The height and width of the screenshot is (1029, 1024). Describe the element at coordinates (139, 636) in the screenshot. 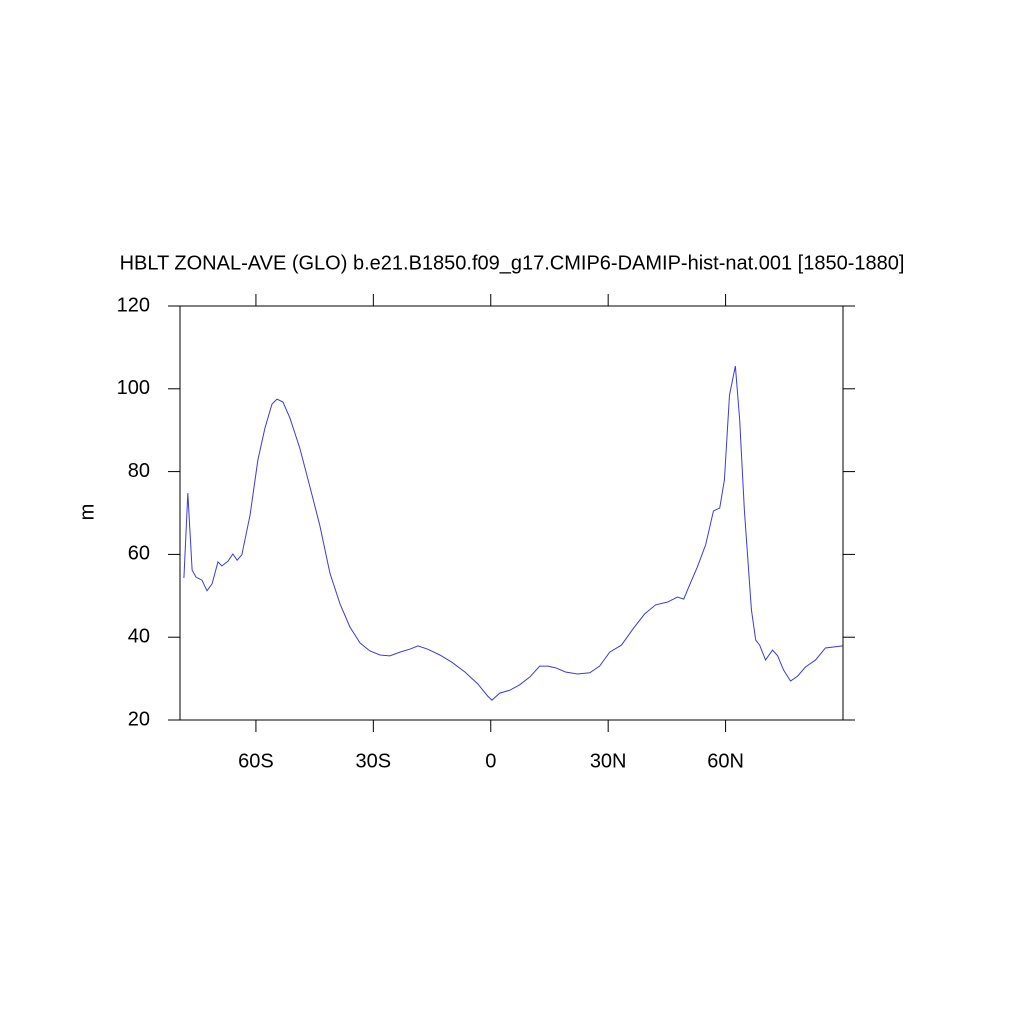

I see `y-tick-label: 40` at that location.